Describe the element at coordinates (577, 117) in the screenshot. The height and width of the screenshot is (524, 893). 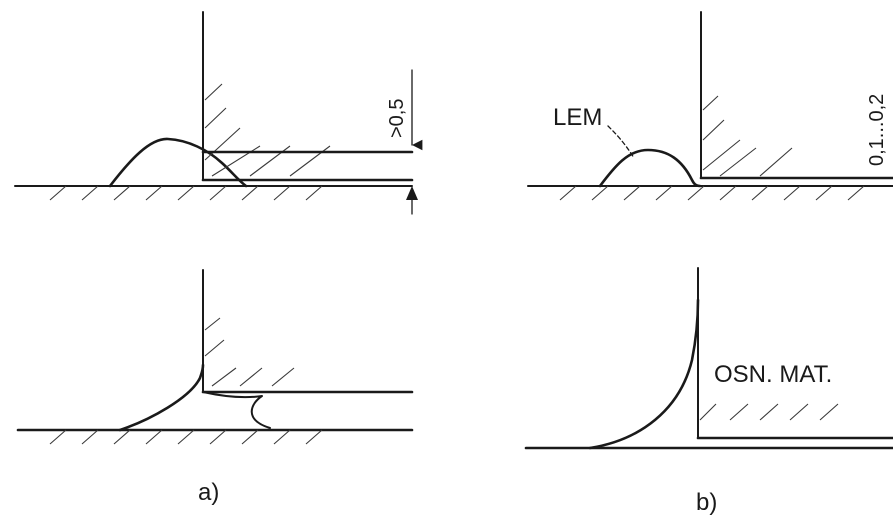
I see `solder-label: LEM` at that location.